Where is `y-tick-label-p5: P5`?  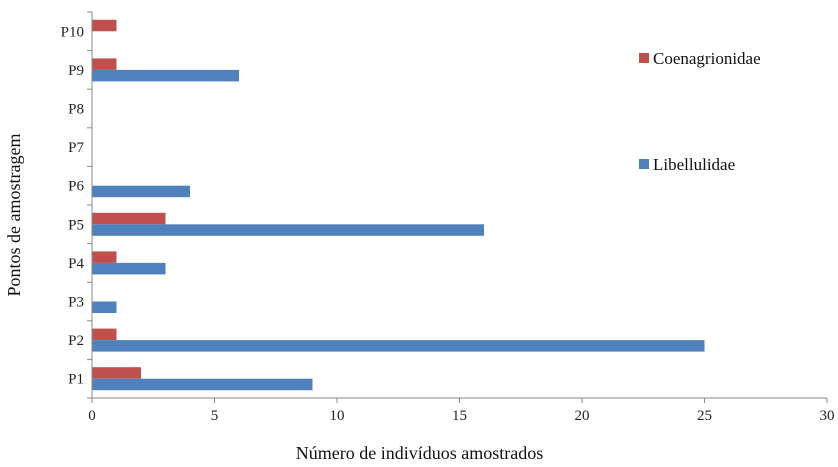 y-tick-label-p5: P5 is located at coordinates (76, 225).